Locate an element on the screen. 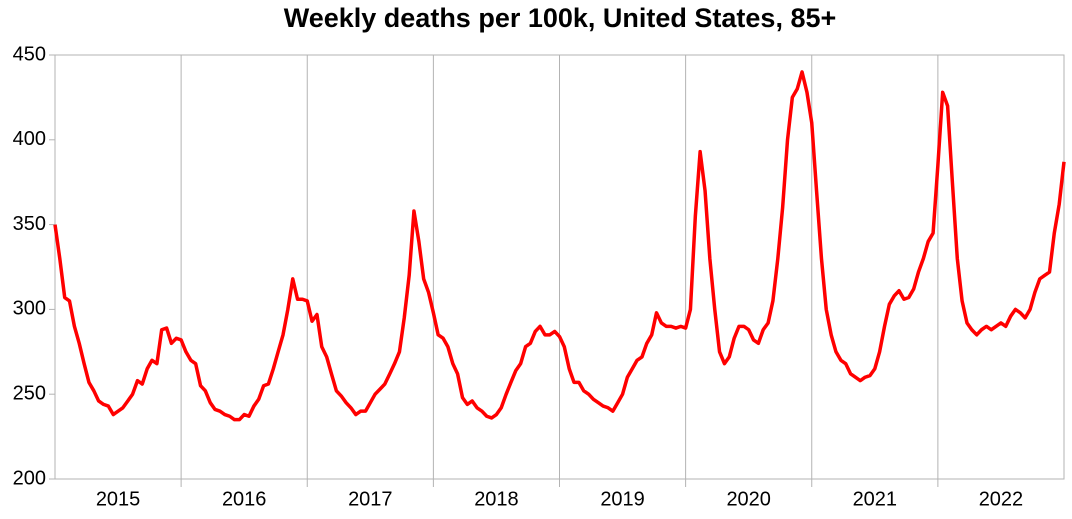 Image resolution: width=1072 pixels, height=519 pixels. y-tick-label: 450 is located at coordinates (29, 54).